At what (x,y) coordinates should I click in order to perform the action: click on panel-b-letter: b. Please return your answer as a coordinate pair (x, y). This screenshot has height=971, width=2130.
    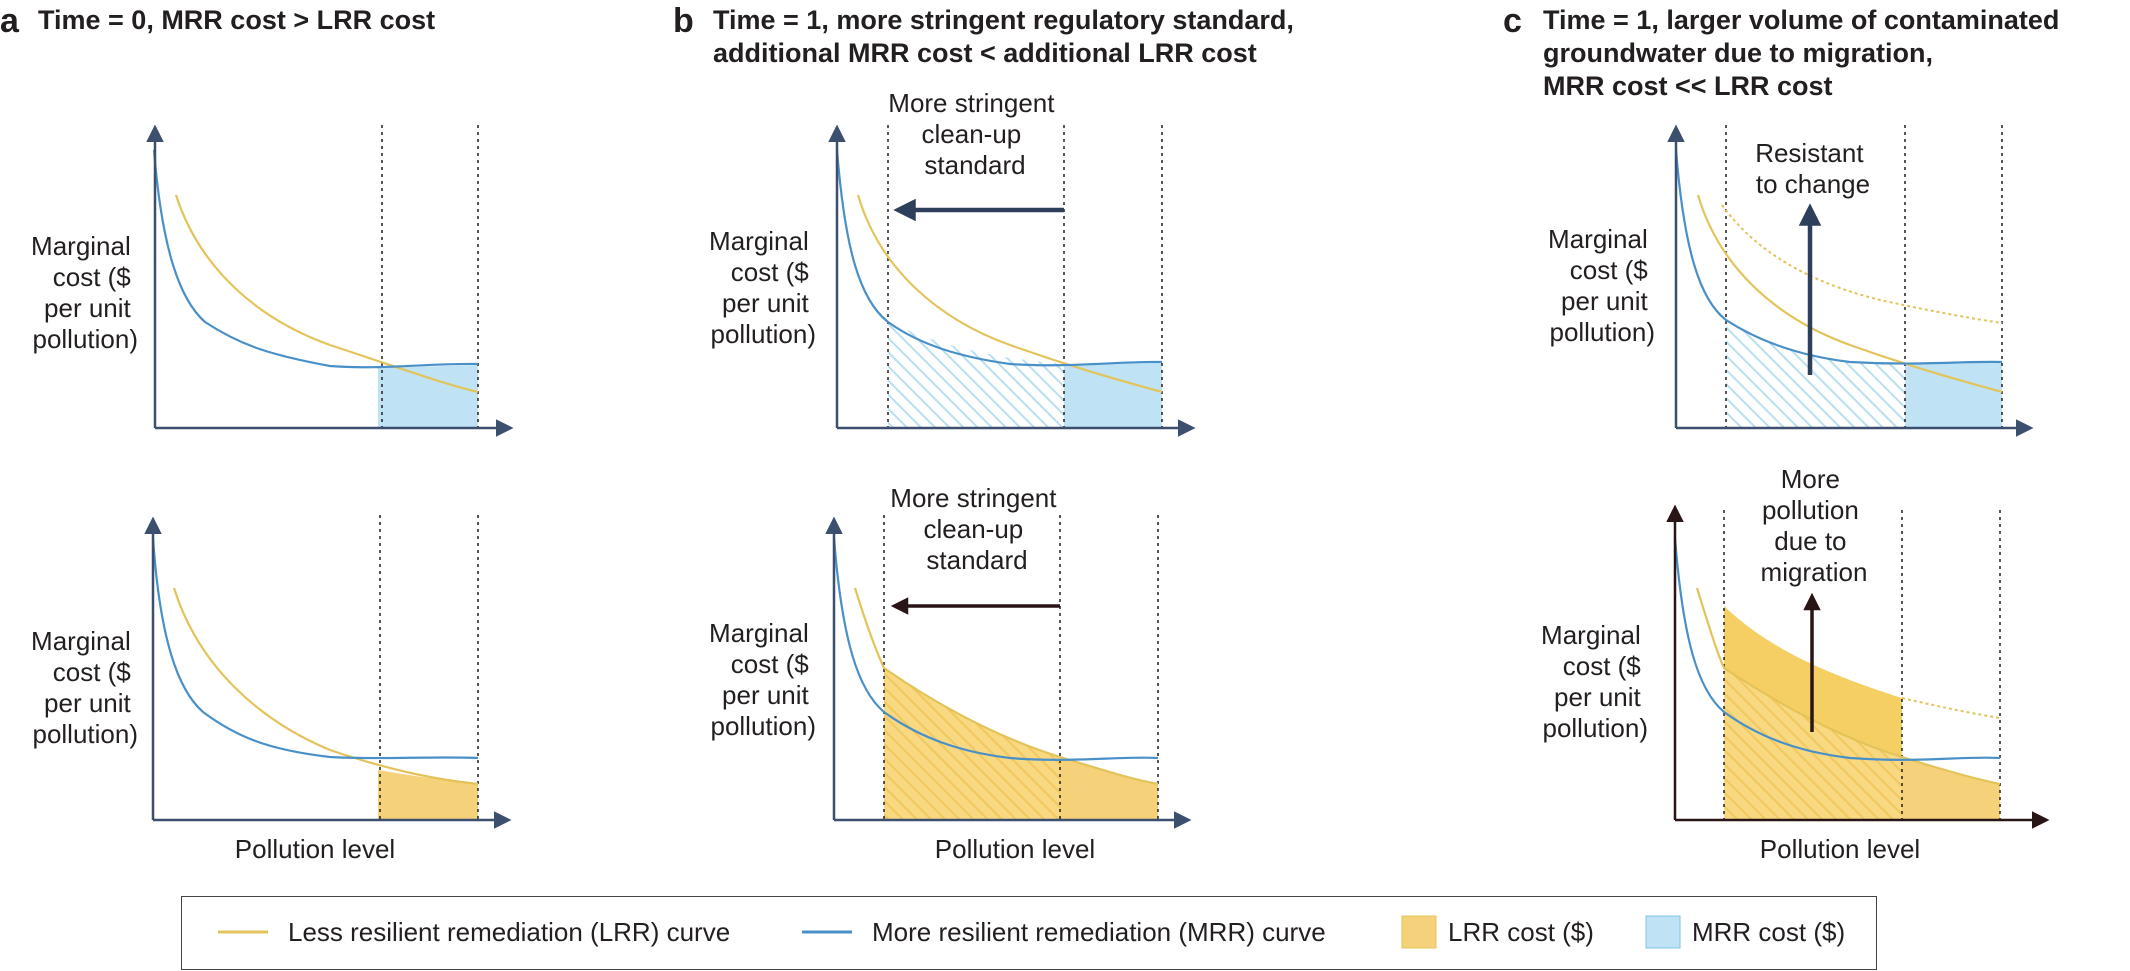
    Looking at the image, I should click on (683, 21).